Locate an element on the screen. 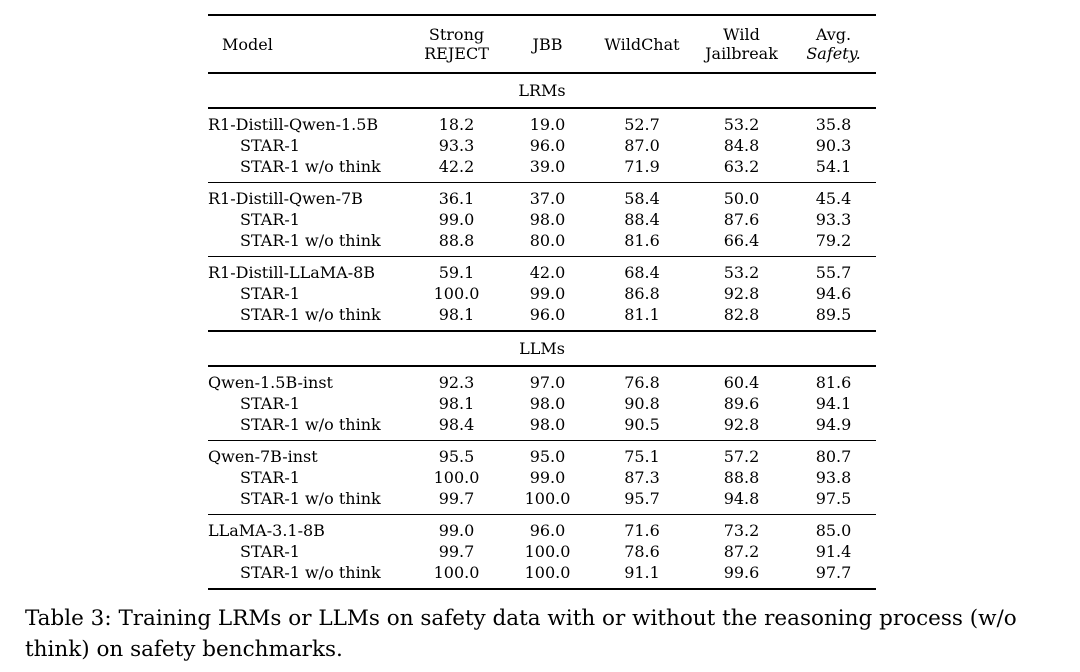 Image resolution: width=1080 pixels, height=672 pixels. header-label: JBB is located at coordinates (547, 44).